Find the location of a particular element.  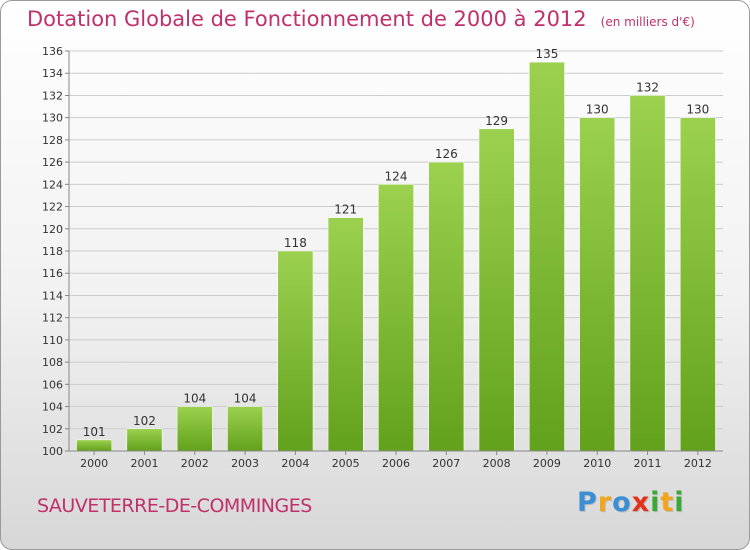

data-label: 121 is located at coordinates (345, 210).